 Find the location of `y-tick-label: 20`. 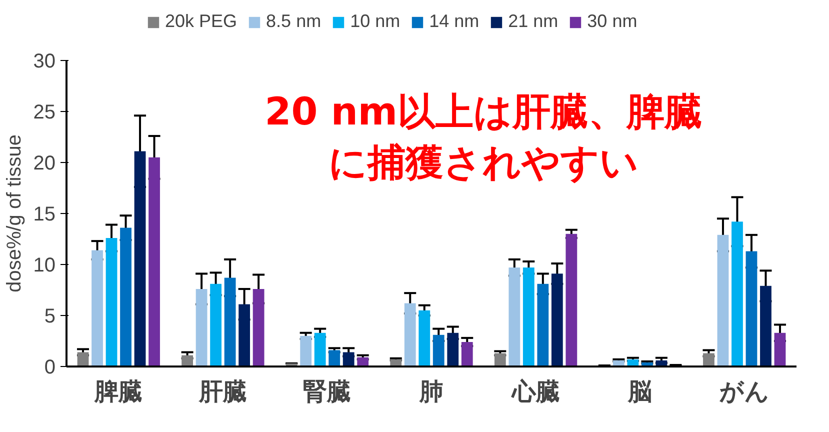

y-tick-label: 20 is located at coordinates (44, 163).